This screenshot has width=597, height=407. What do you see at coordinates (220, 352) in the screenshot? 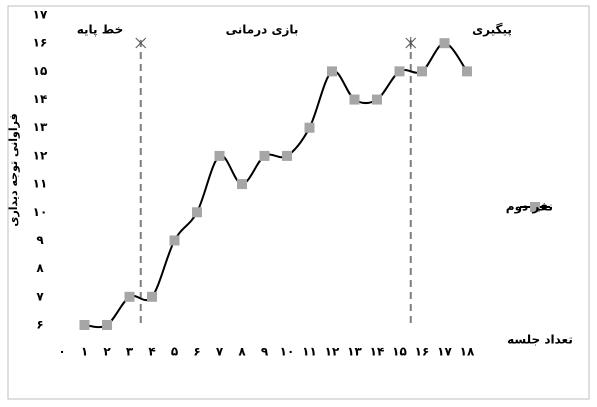
I see `x-tick-label: ۷` at bounding box center [220, 352].